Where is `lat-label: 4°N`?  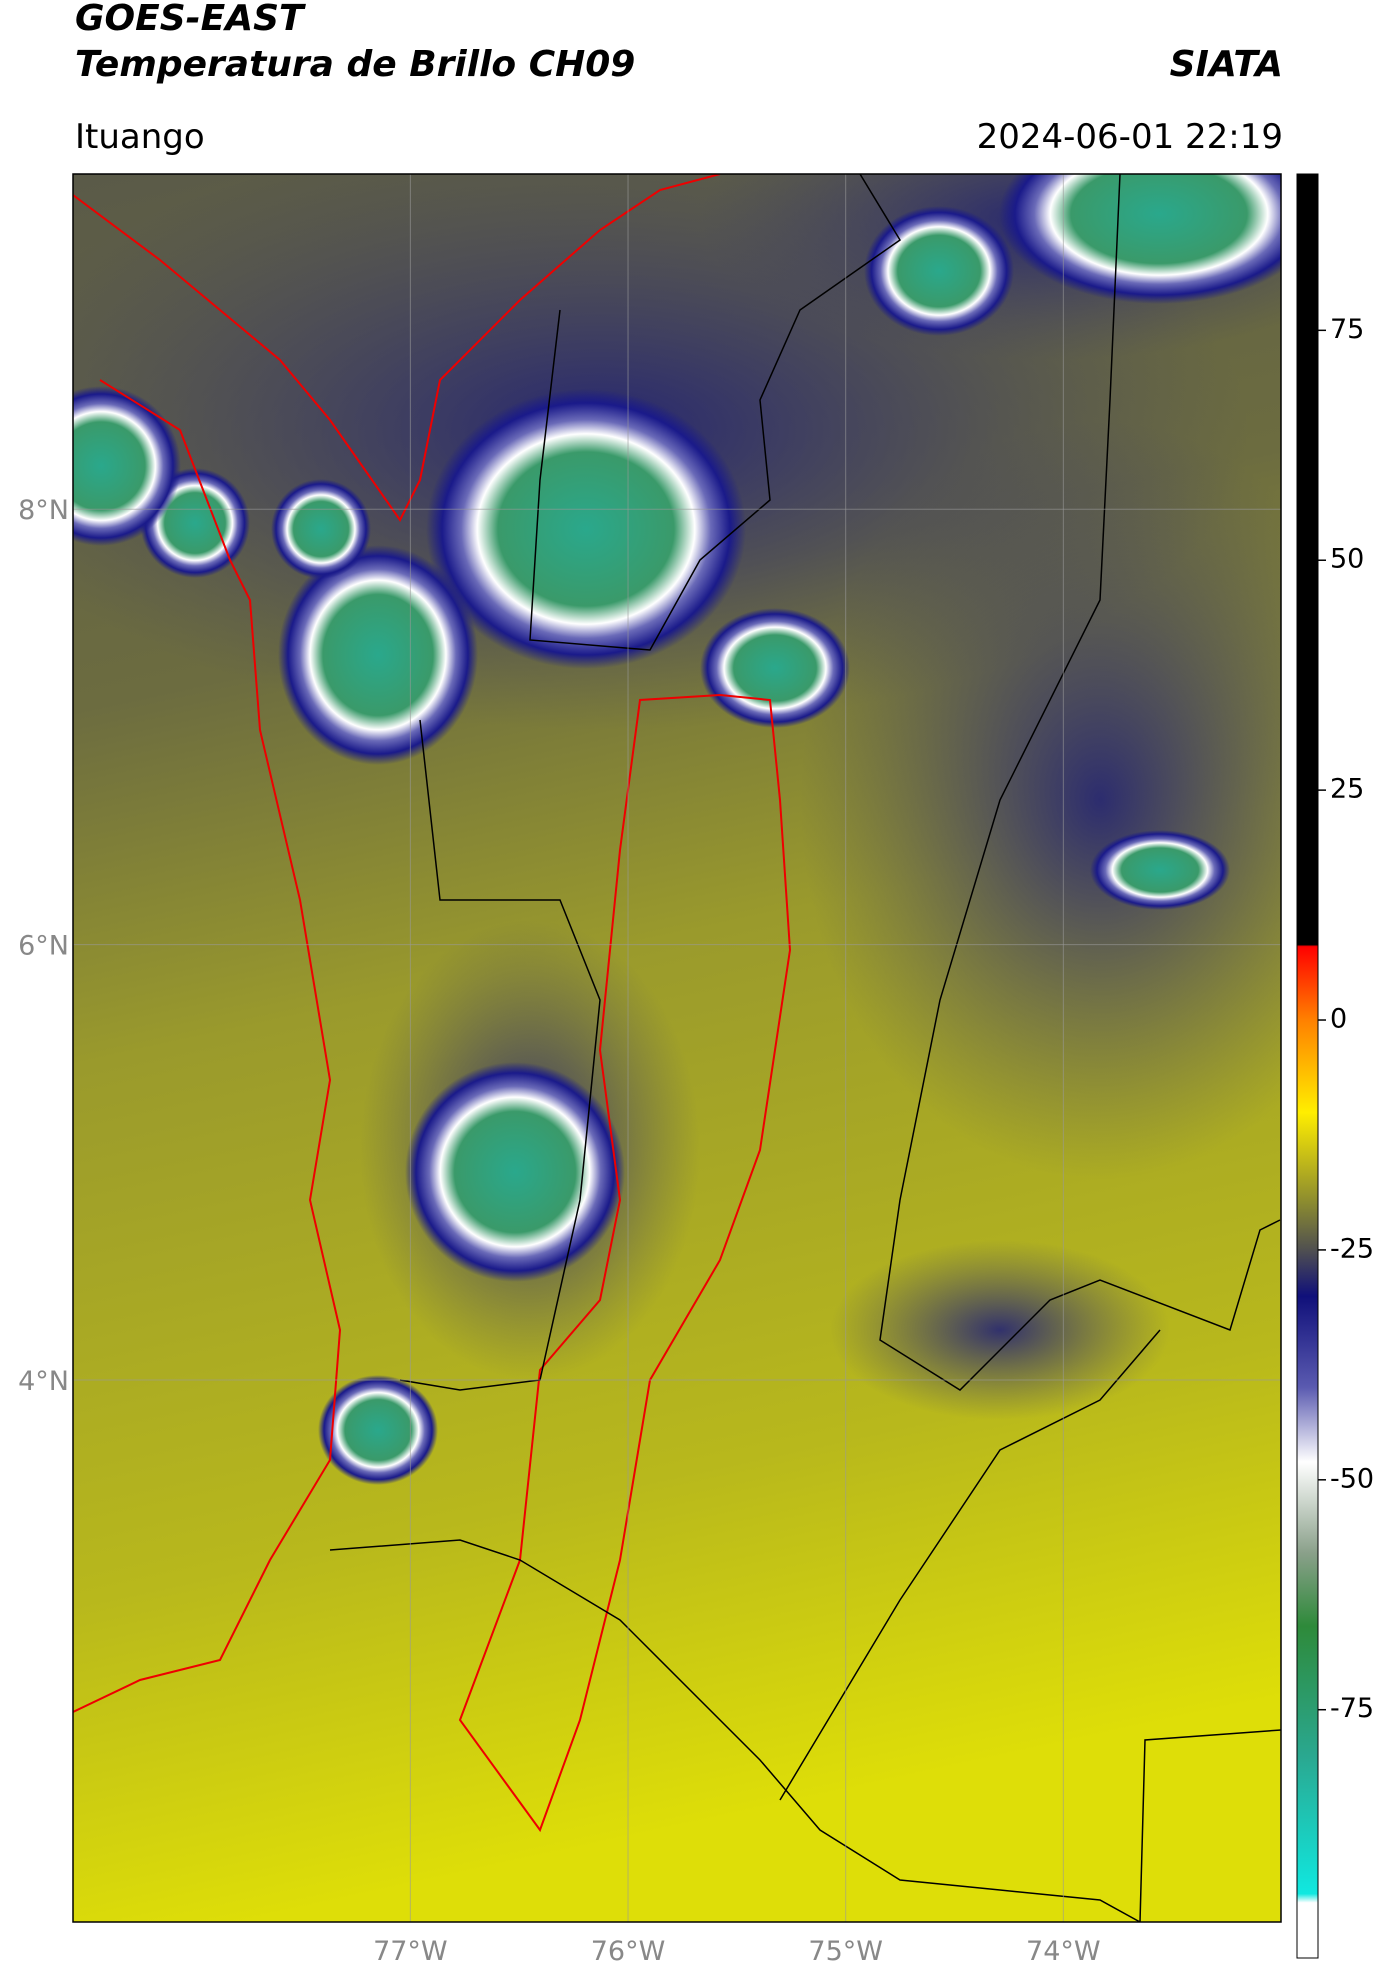 lat-label: 4°N is located at coordinates (43, 1381).